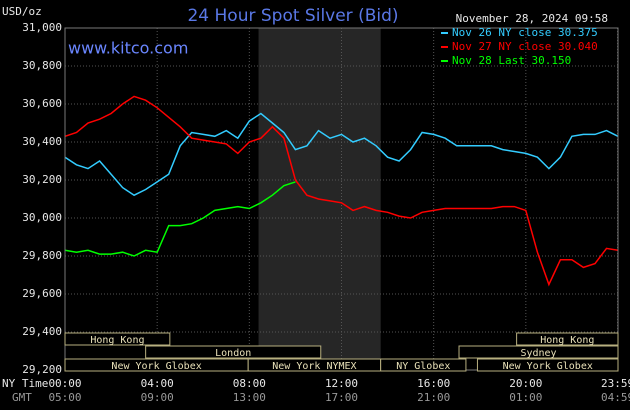 Image resolution: width=630 pixels, height=410 pixels. What do you see at coordinates (42, 141) in the screenshot?
I see `y-tick-label: 30,400` at bounding box center [42, 141].